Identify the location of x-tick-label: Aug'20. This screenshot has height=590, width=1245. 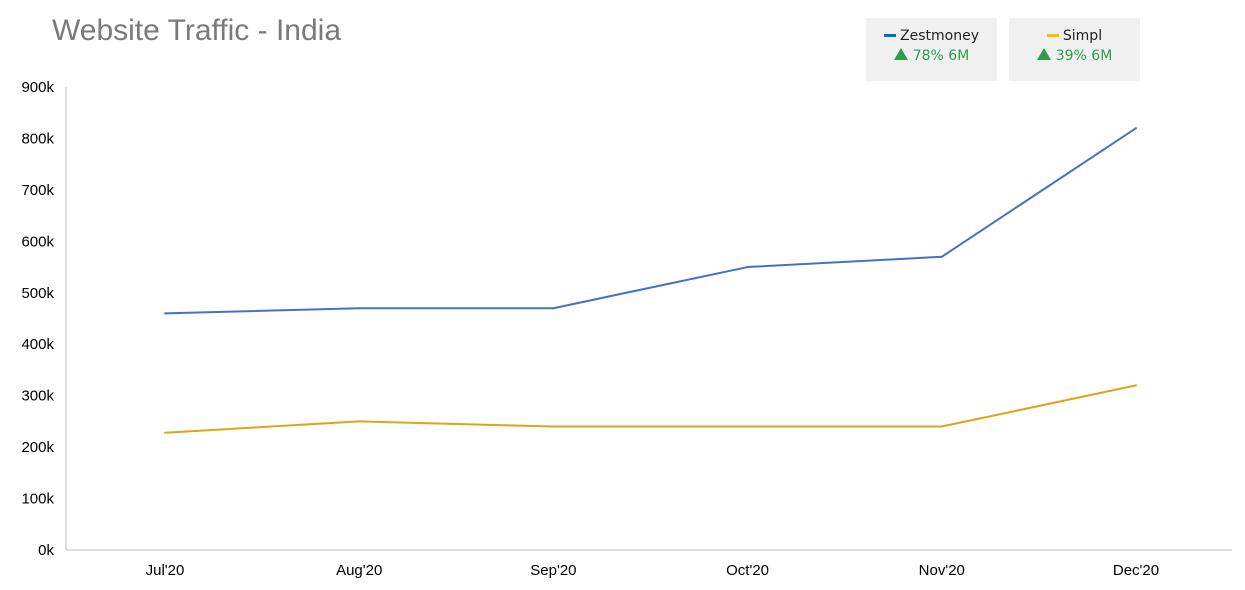
(359, 570).